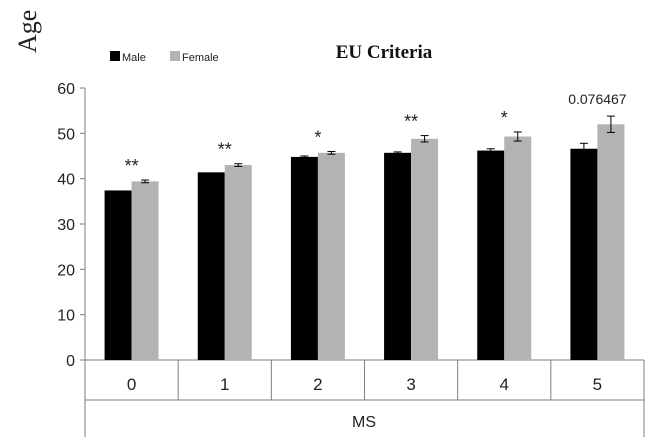 This screenshot has width=660, height=442. Describe the element at coordinates (200, 58) in the screenshot. I see `legend-label-female: Female` at that location.